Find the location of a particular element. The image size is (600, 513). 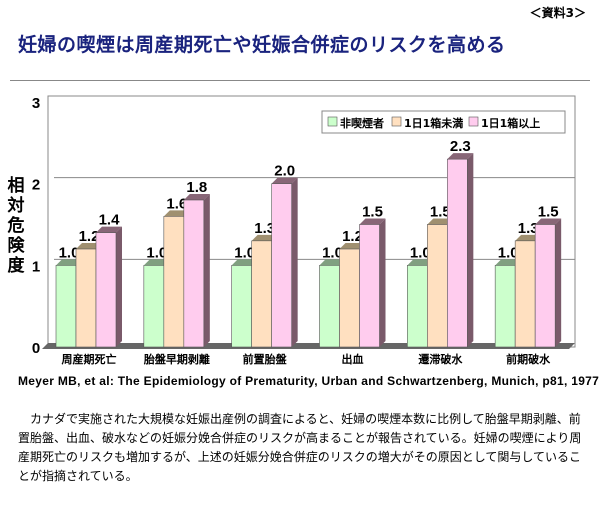

x-tick-label: 出血 is located at coordinates (353, 359).